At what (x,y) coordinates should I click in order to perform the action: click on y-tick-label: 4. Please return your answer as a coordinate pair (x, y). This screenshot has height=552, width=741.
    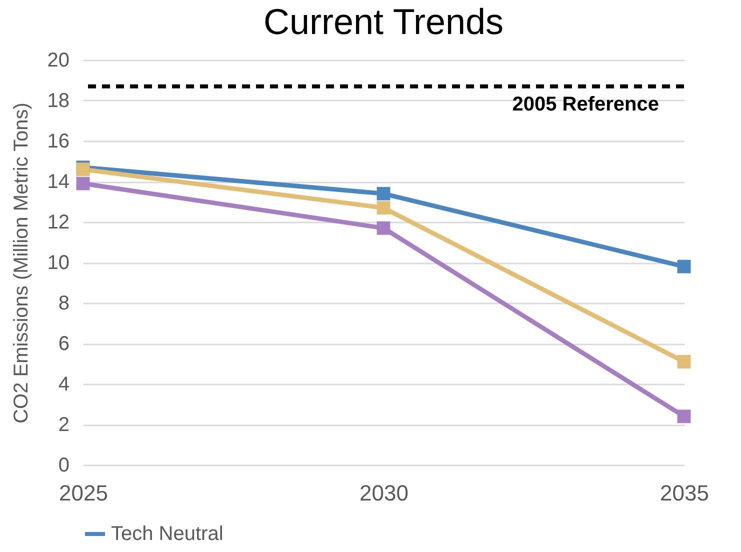
    Looking at the image, I should click on (64, 385).